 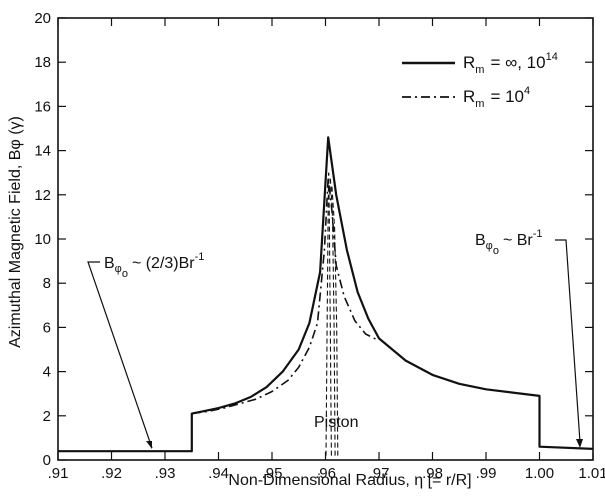 I want to click on annotation-left-leader, so click(x=120, y=355).